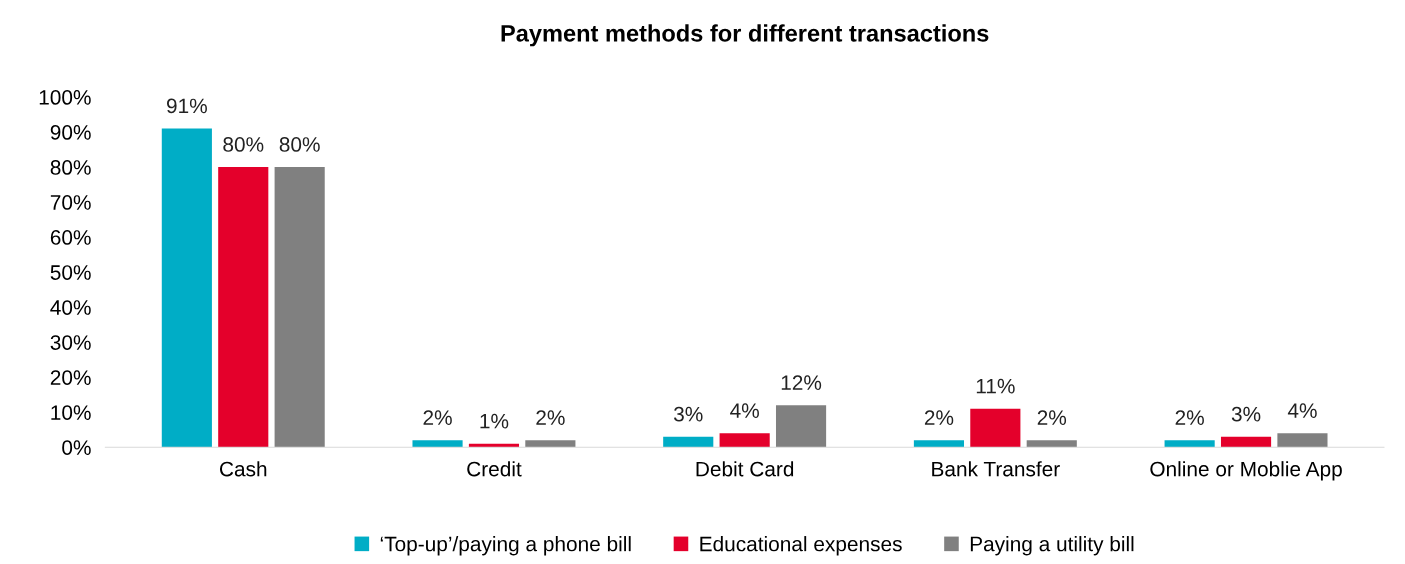 The height and width of the screenshot is (564, 1405). What do you see at coordinates (996, 469) in the screenshot?
I see `x-tick-label: Bank Transfer` at bounding box center [996, 469].